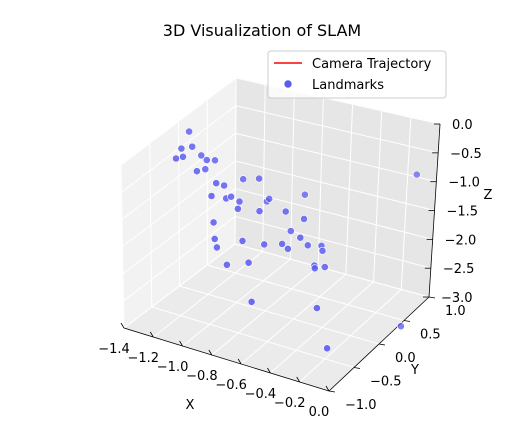  I want to click on z-axis-label: Z, so click(488, 195).